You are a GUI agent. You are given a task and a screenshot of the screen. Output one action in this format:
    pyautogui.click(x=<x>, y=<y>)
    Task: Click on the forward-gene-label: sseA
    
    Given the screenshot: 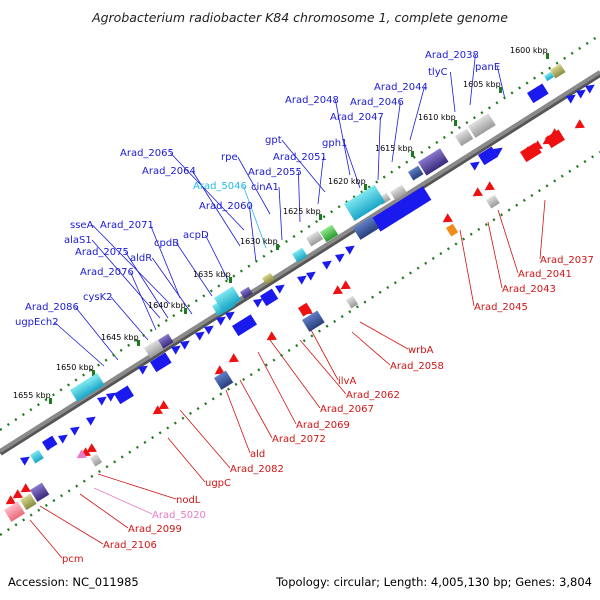 What is the action you would take?
    pyautogui.click(x=82, y=225)
    